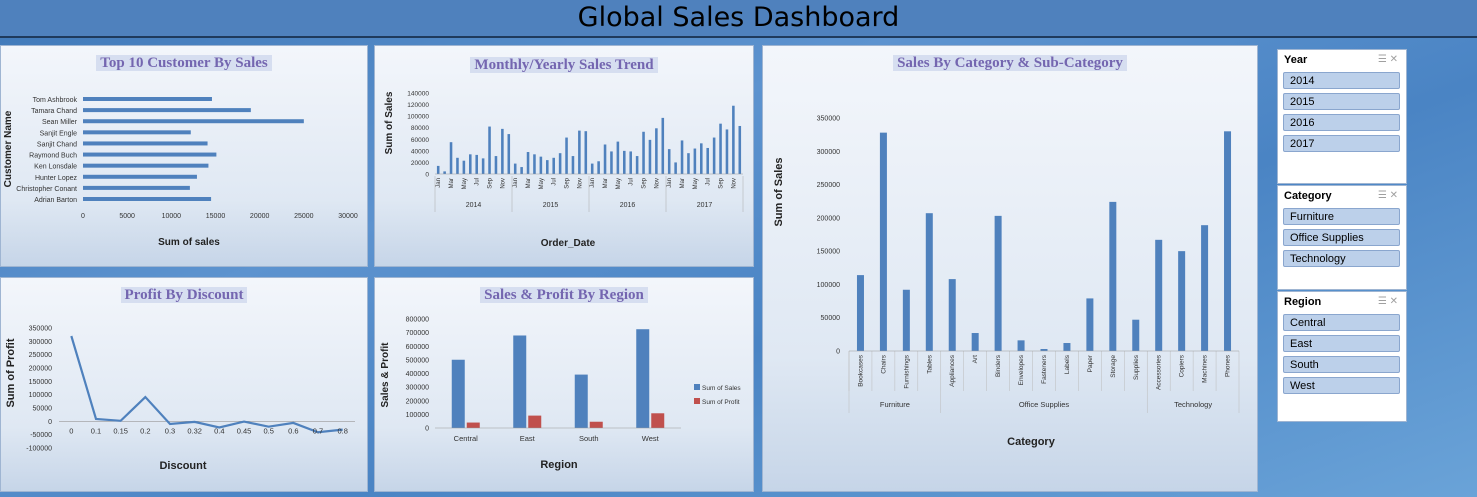 The image size is (1477, 497). What do you see at coordinates (420, 163) in the screenshot?
I see `y-tick-label: 20000` at bounding box center [420, 163].